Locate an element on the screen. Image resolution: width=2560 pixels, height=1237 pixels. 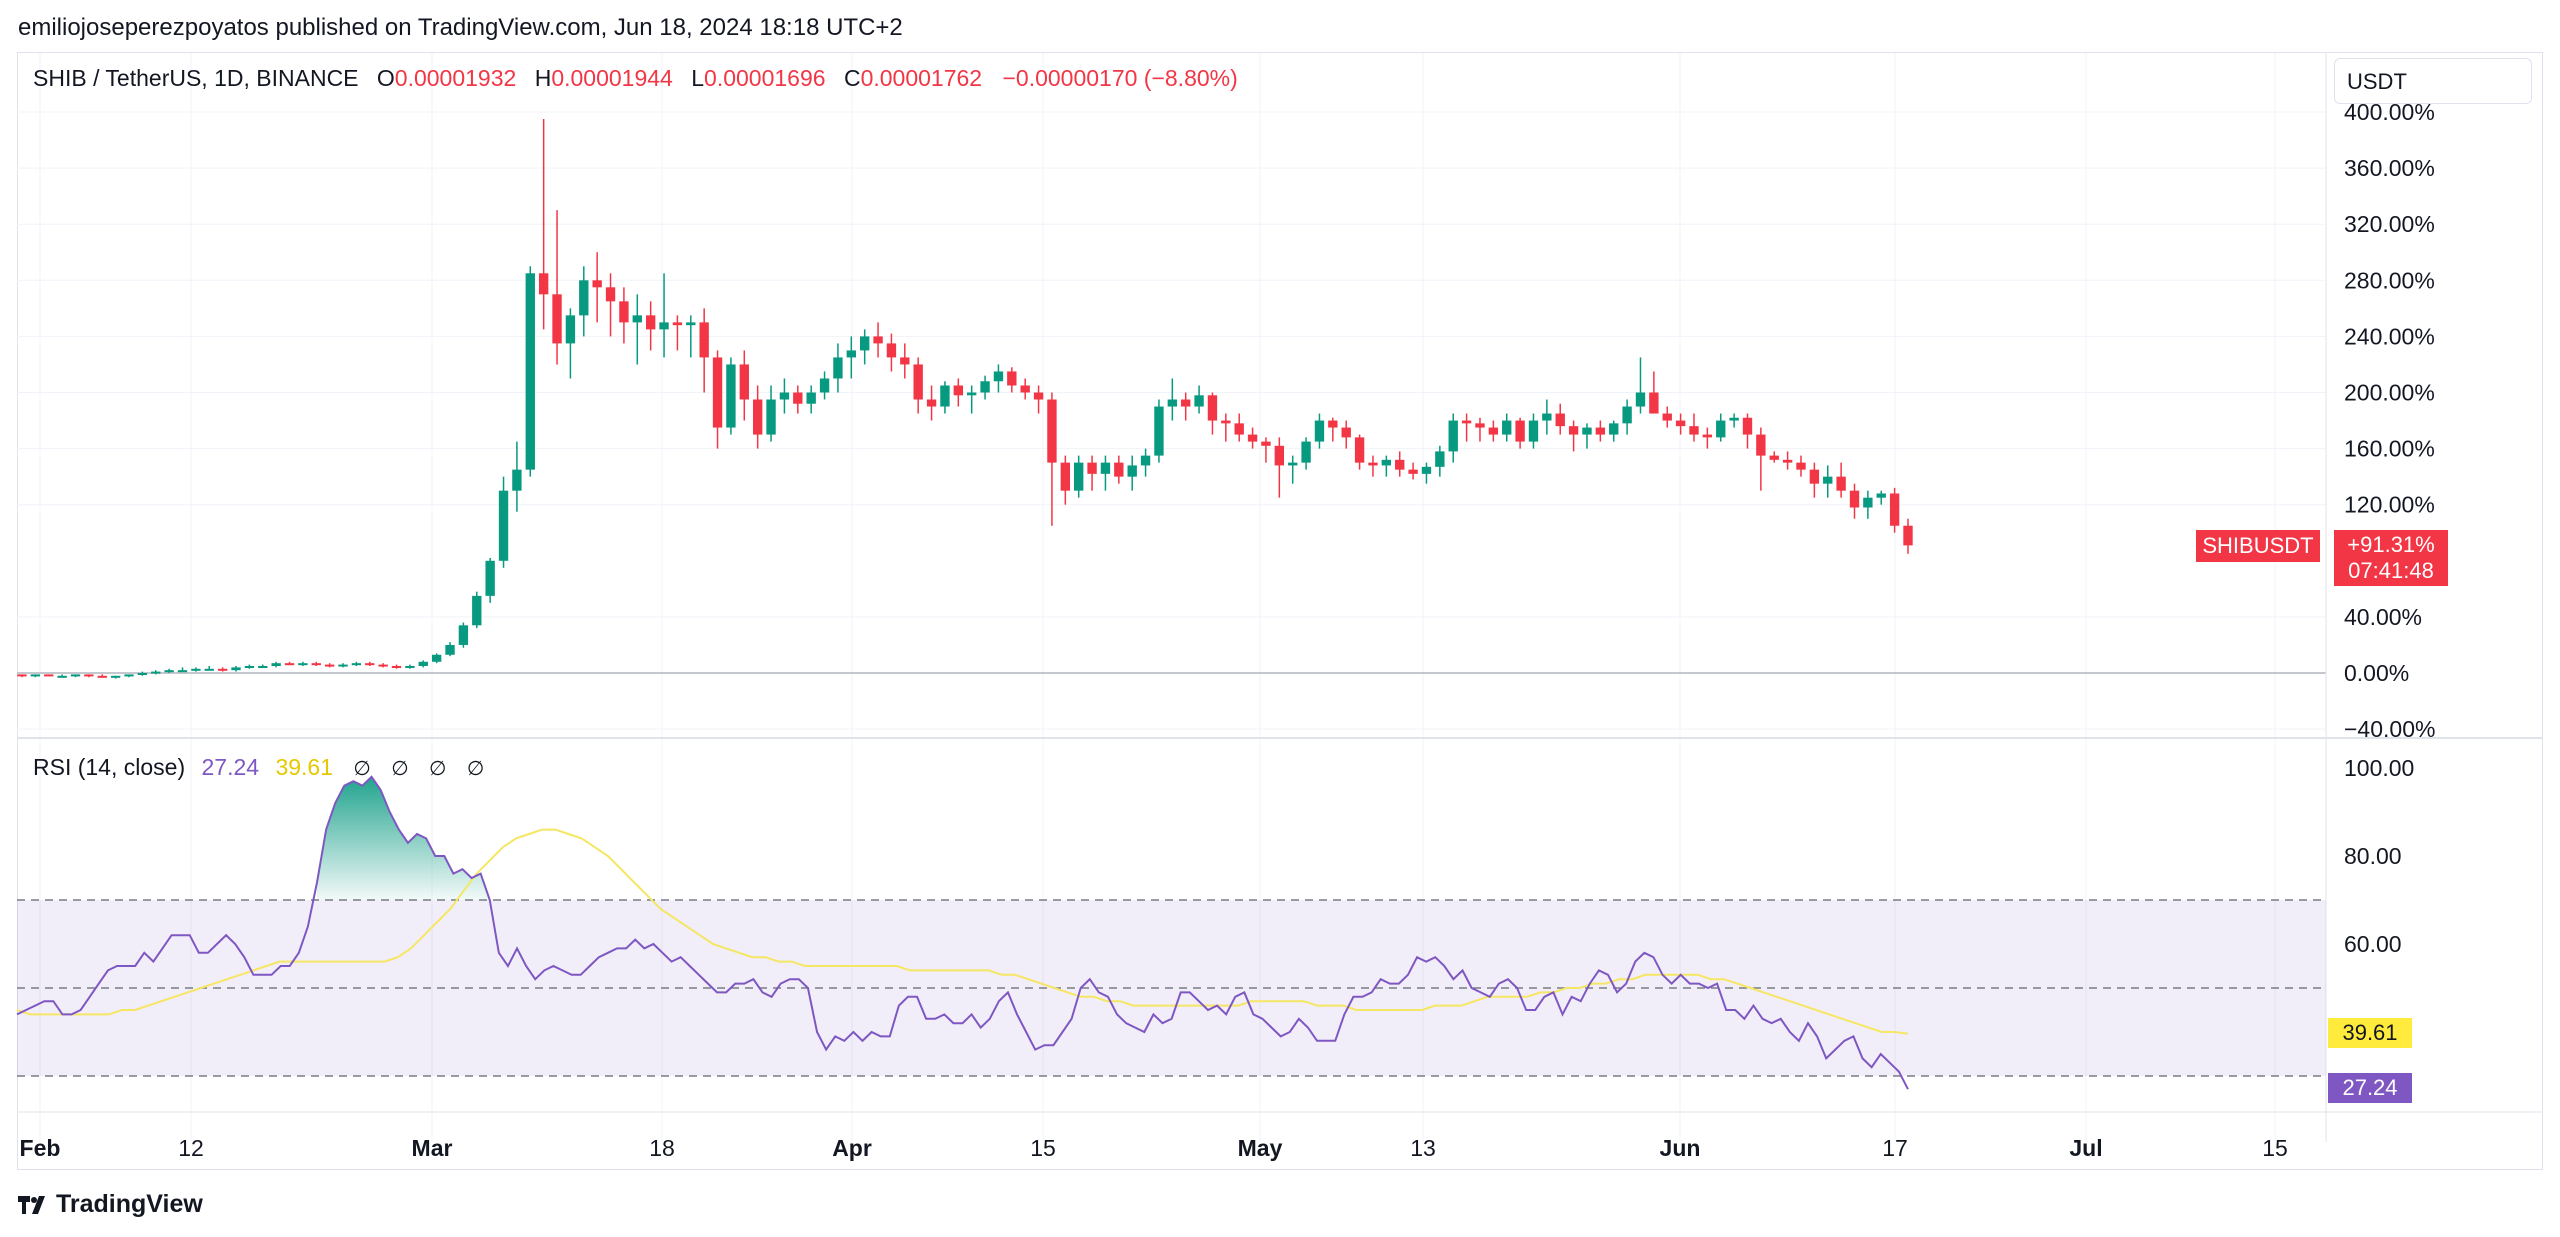
y-tick-label: 200.00% is located at coordinates (2389, 393).